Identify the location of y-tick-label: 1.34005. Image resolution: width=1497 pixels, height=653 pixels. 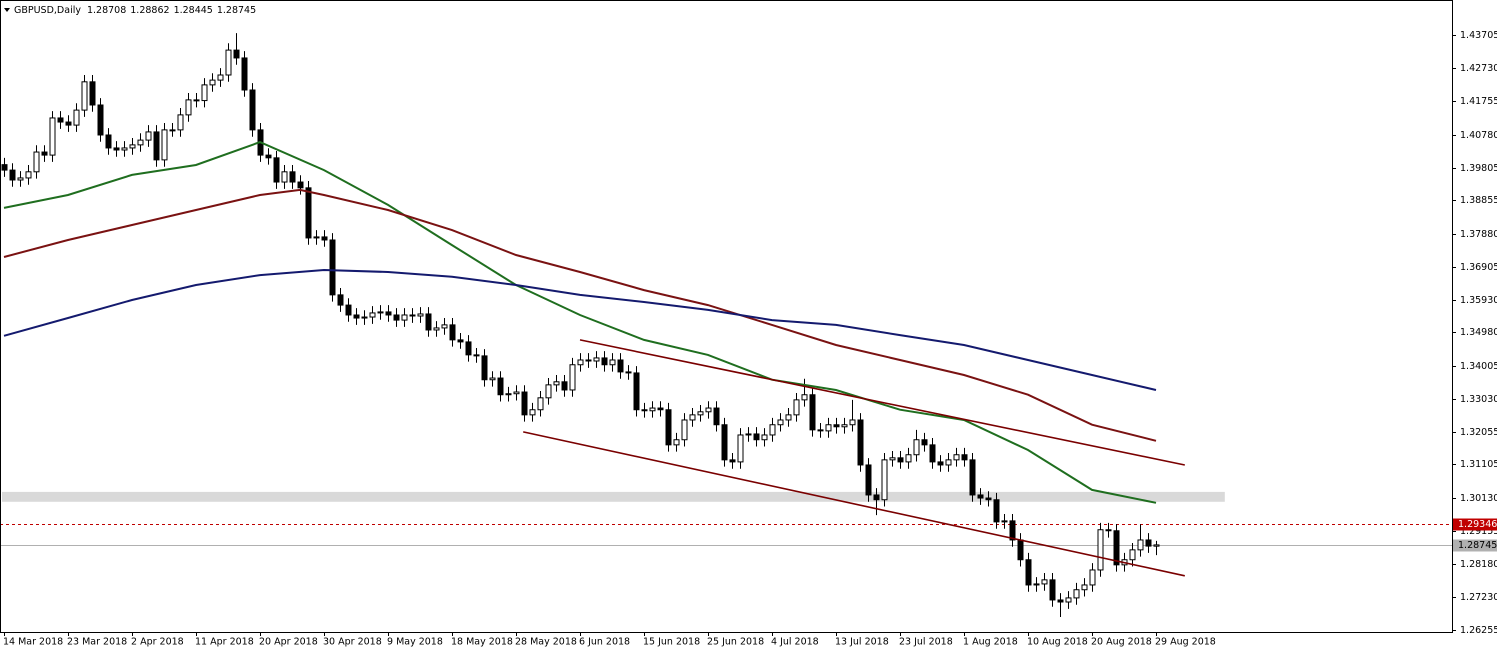
(1478, 366).